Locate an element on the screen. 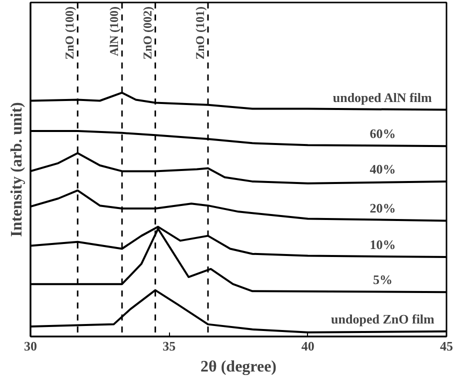  x-tick-label: 40 is located at coordinates (307, 346).